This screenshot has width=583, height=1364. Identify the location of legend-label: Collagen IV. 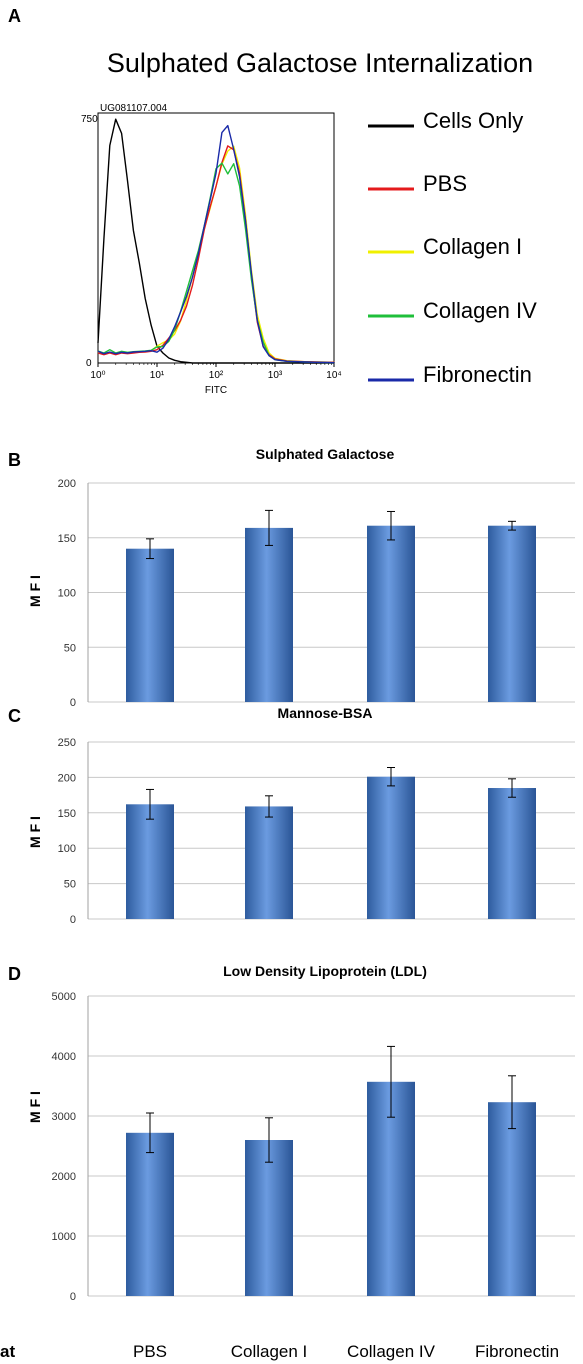
(480, 310).